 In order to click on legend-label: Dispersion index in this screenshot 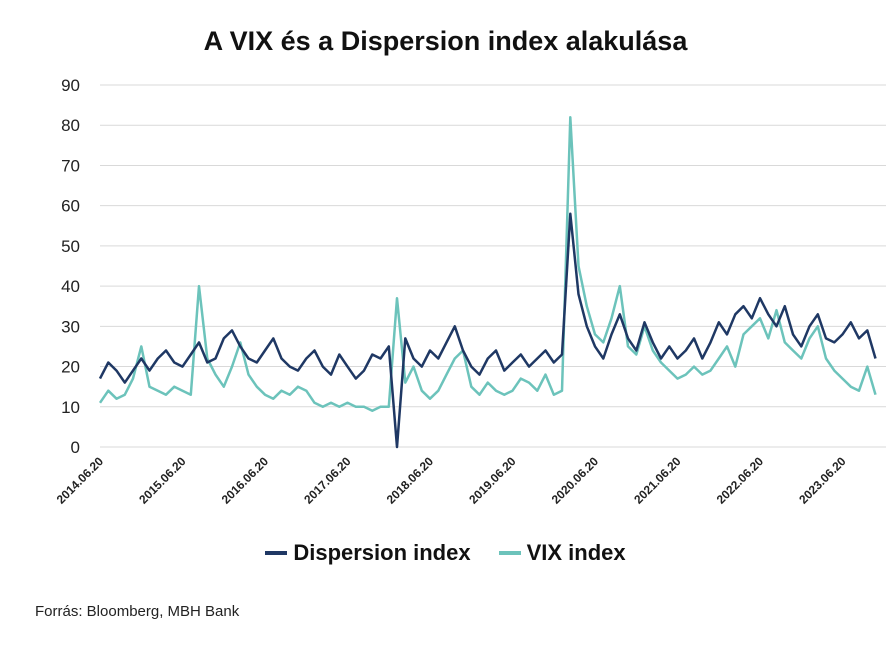, I will do `click(382, 552)`.